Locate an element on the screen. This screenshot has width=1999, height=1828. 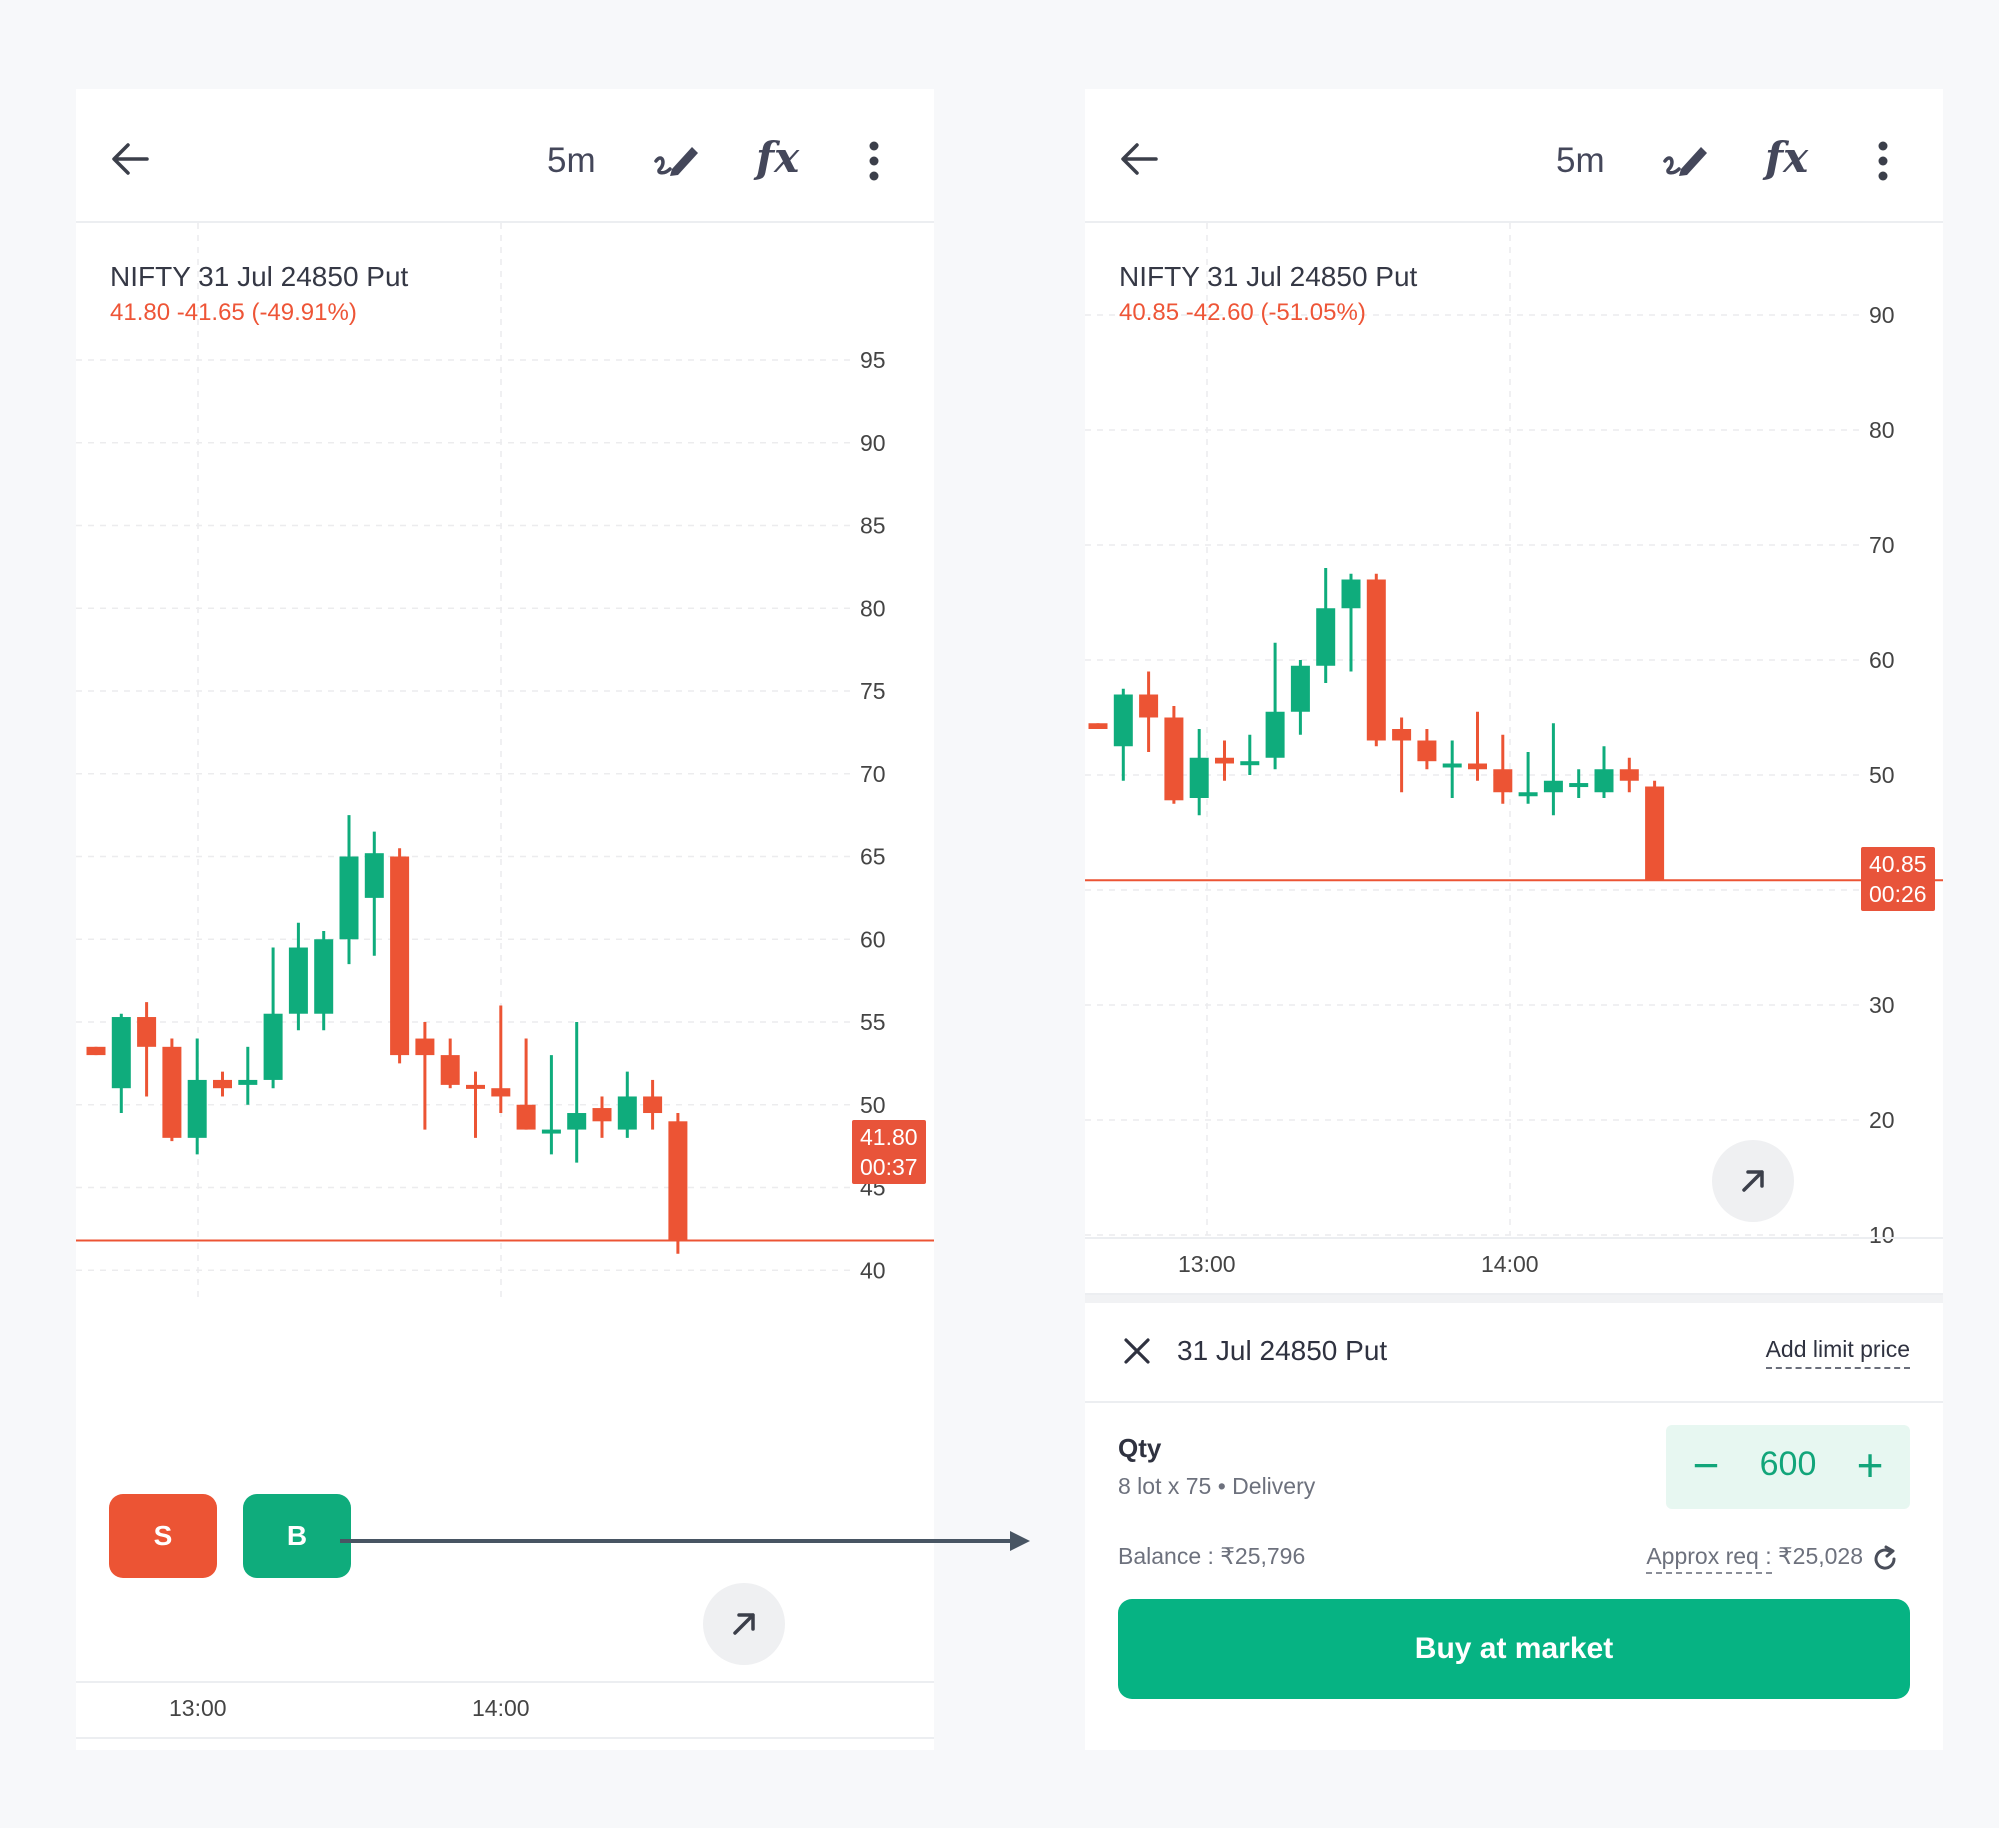
arrow-up-right-icon is located at coordinates (1753, 1181).